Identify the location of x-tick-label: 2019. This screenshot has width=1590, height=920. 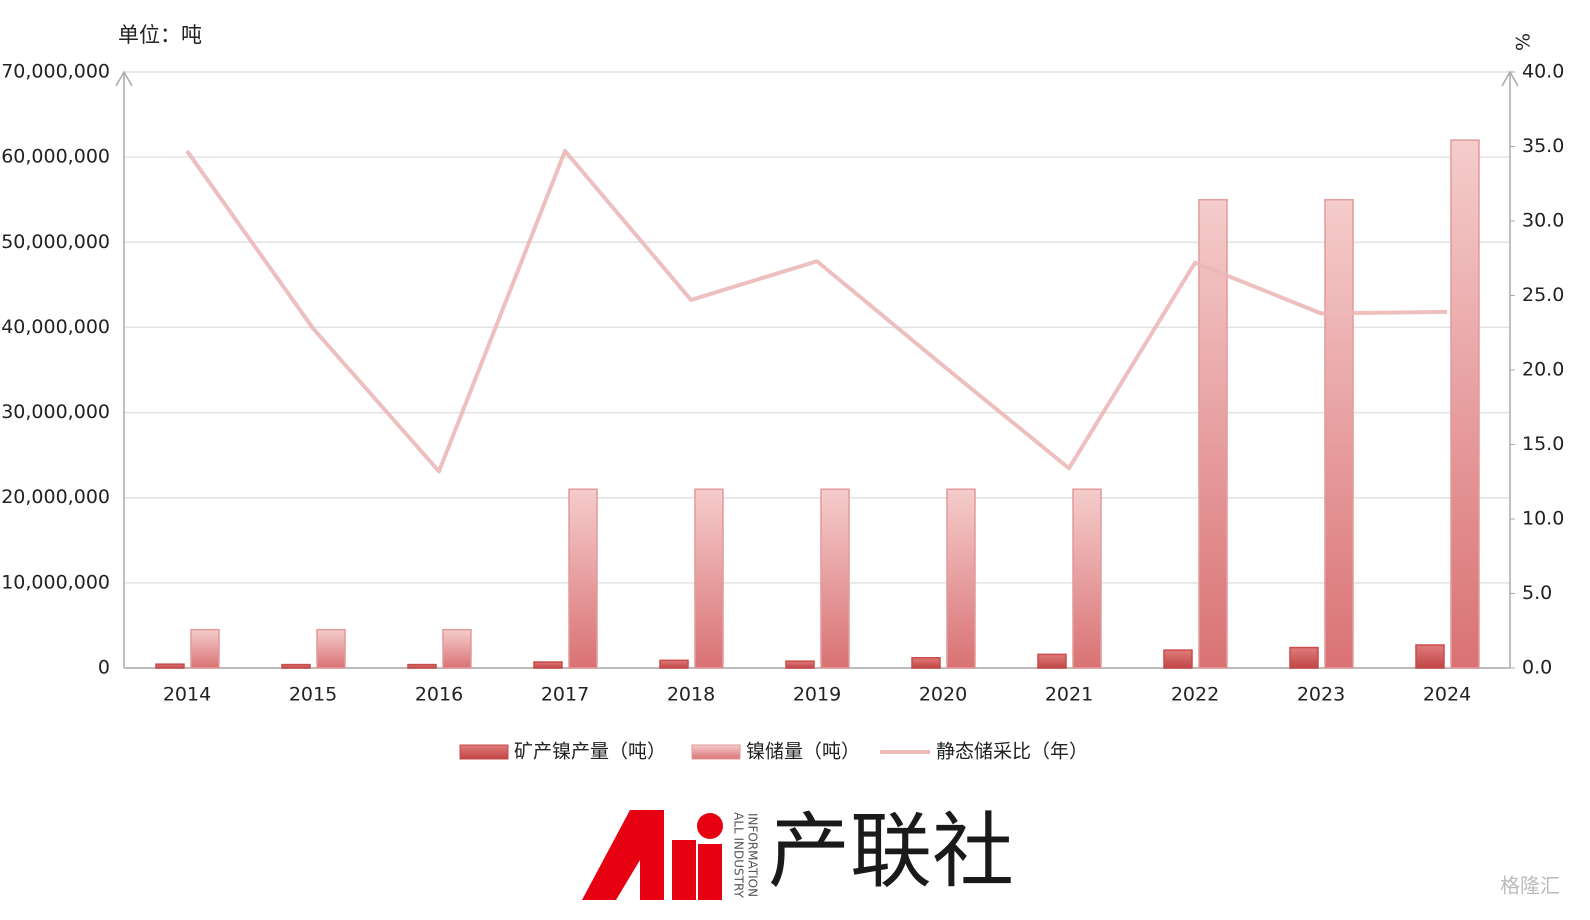
(817, 695).